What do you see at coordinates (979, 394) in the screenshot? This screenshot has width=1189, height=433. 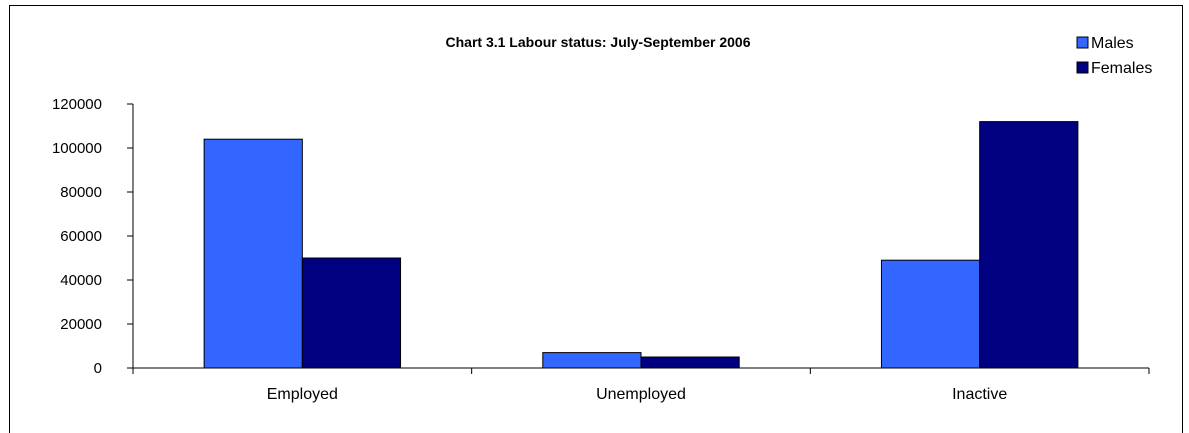 I see `x-category-label: Inactive` at bounding box center [979, 394].